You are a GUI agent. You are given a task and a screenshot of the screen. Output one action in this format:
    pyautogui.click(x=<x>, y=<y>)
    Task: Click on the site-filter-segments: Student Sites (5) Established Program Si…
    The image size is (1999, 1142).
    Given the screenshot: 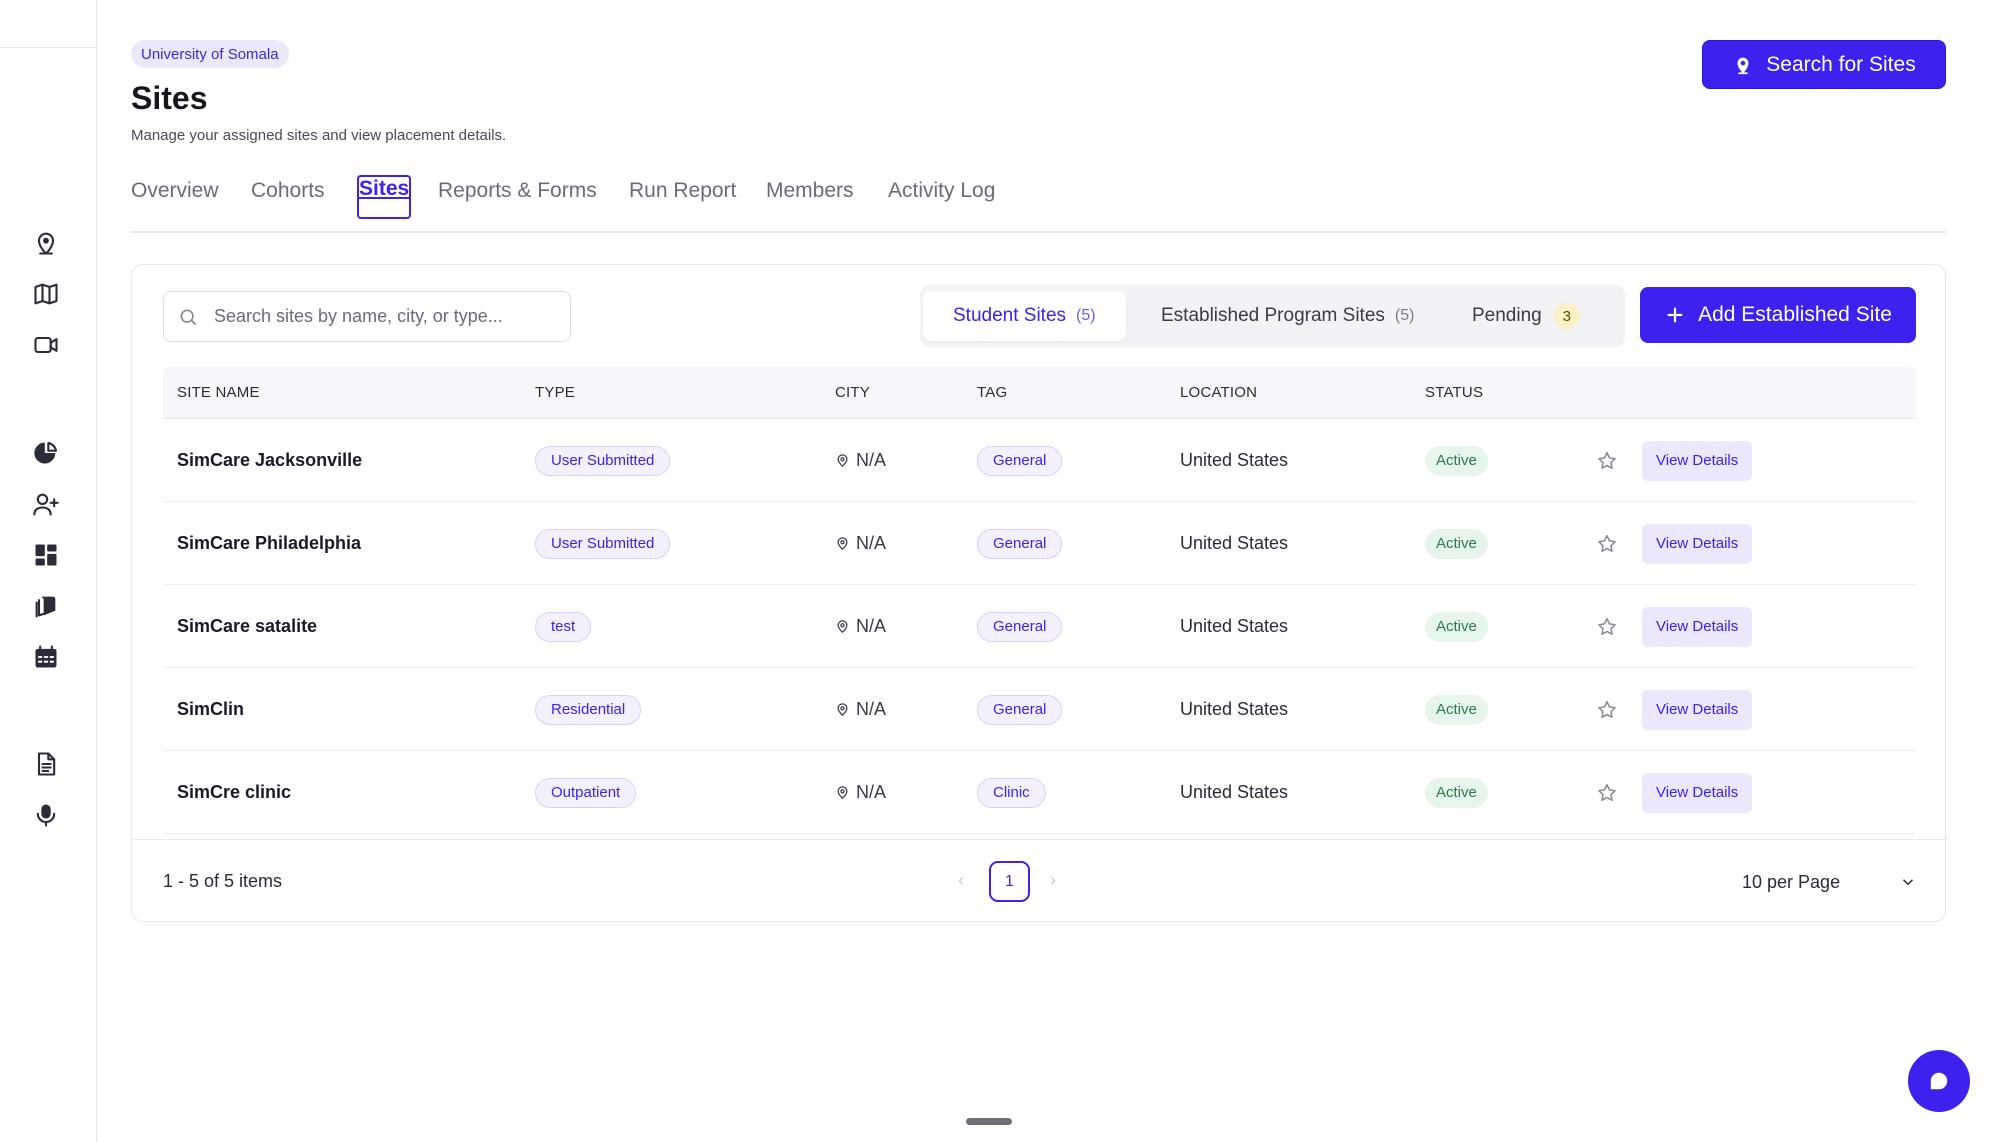 What is the action you would take?
    pyautogui.click(x=1272, y=316)
    